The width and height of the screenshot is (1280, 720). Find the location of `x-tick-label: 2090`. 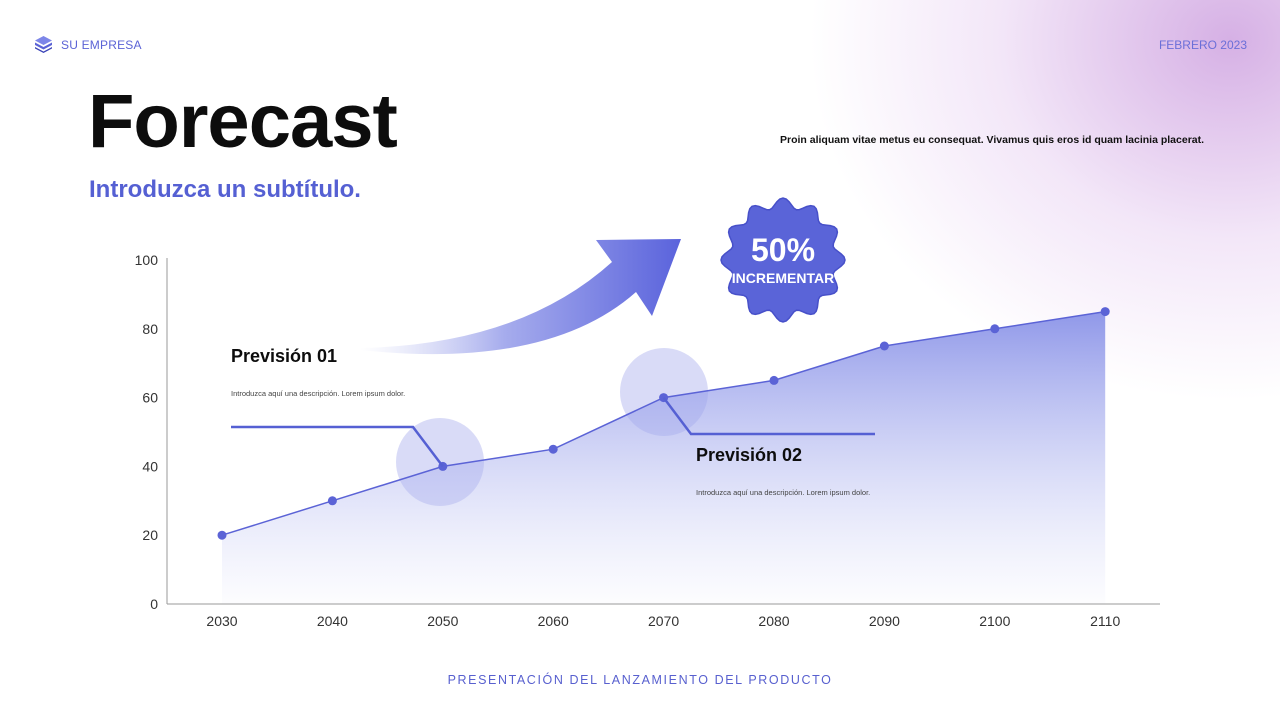

x-tick-label: 2090 is located at coordinates (884, 621).